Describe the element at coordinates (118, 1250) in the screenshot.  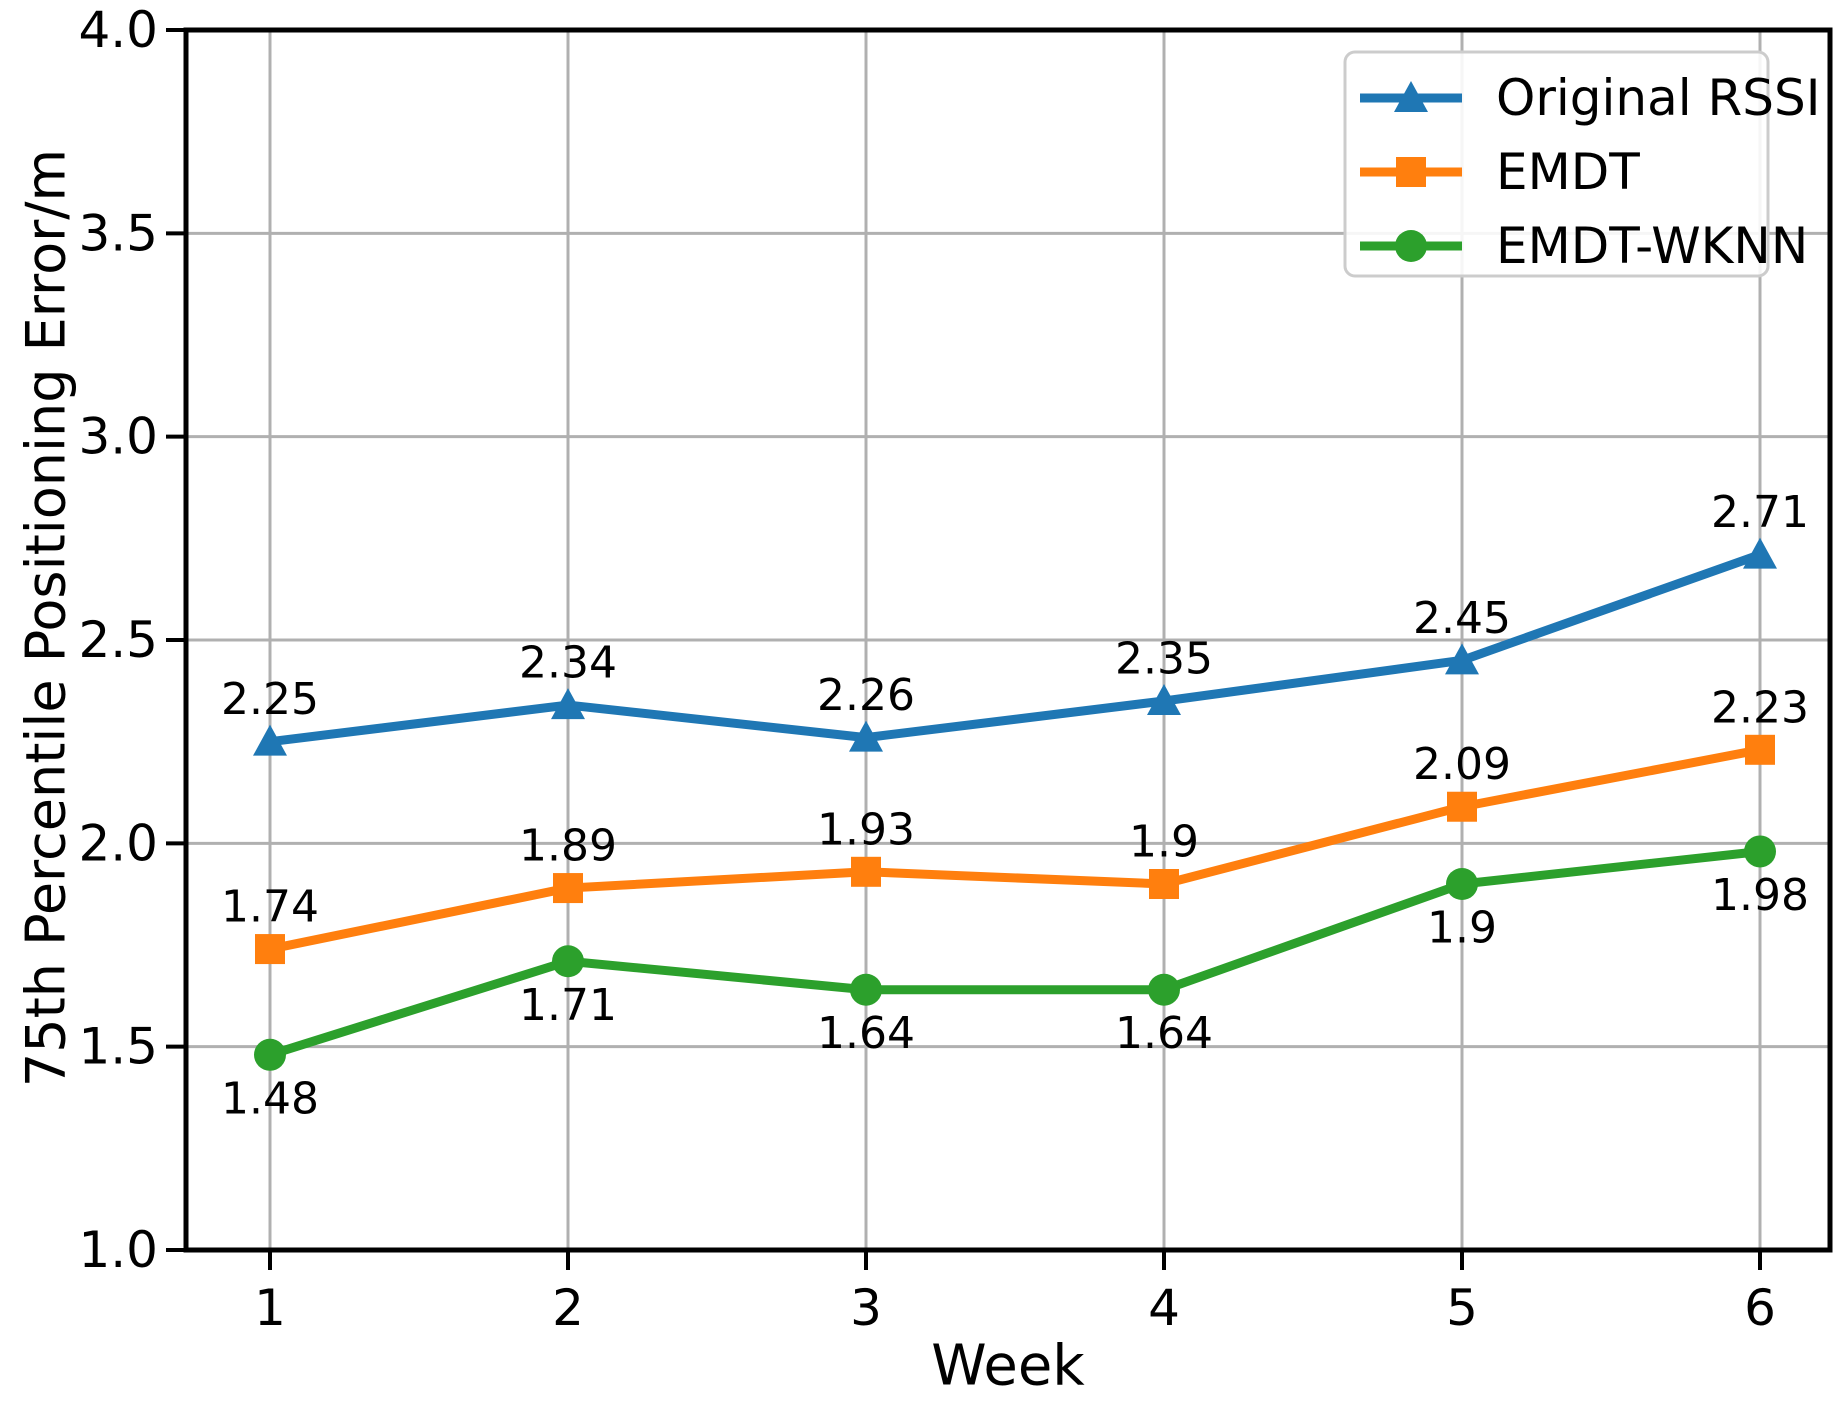
I see `y-tick-label: 1.0` at that location.